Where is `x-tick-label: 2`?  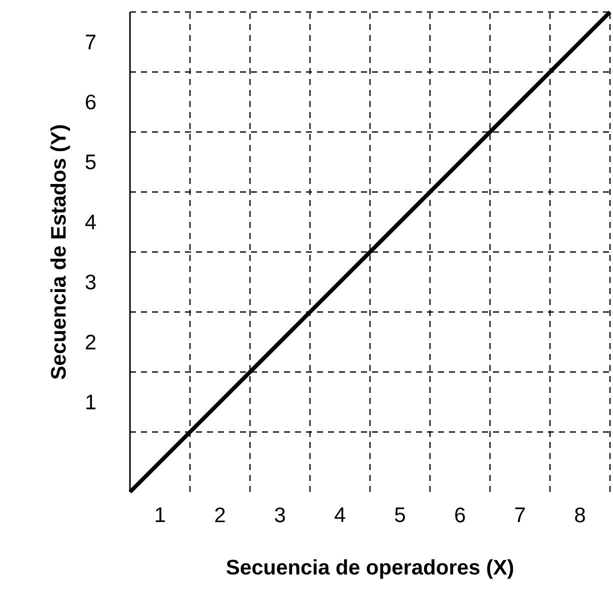
x-tick-label: 2 is located at coordinates (220, 515).